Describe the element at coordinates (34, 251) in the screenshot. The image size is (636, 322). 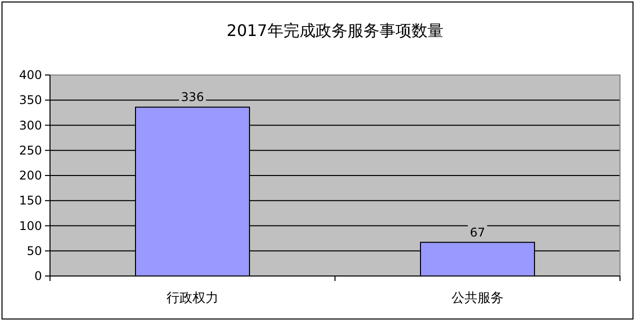
I see `y-tick-label: 50` at that location.